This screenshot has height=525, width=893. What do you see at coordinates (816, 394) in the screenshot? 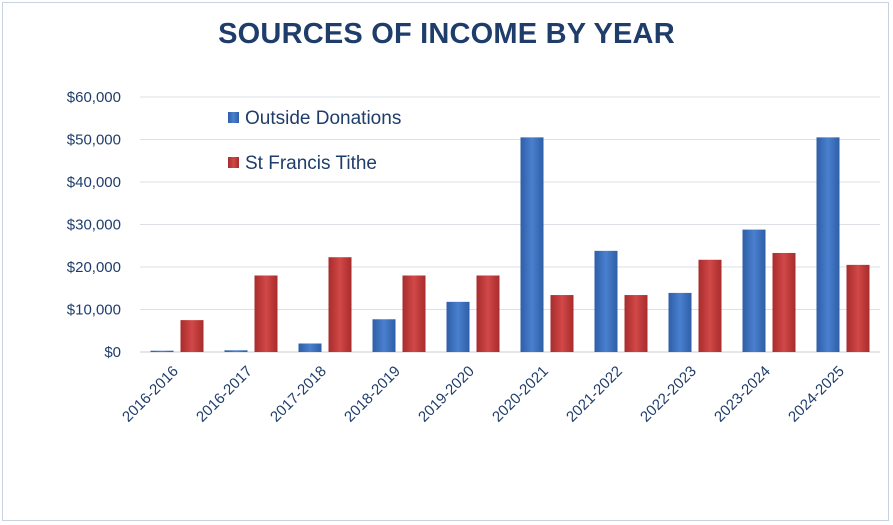
I see `x-tick-label: 2024-2025` at bounding box center [816, 394].